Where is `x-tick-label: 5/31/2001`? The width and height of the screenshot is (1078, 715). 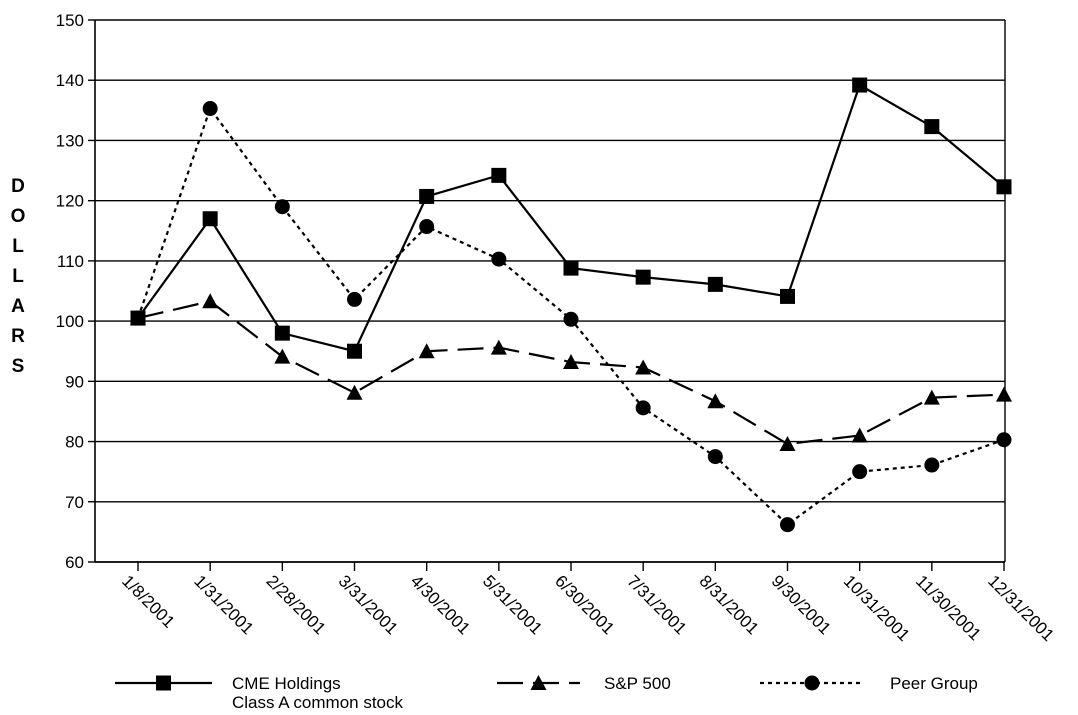 x-tick-label: 5/31/2001 is located at coordinates (512, 604).